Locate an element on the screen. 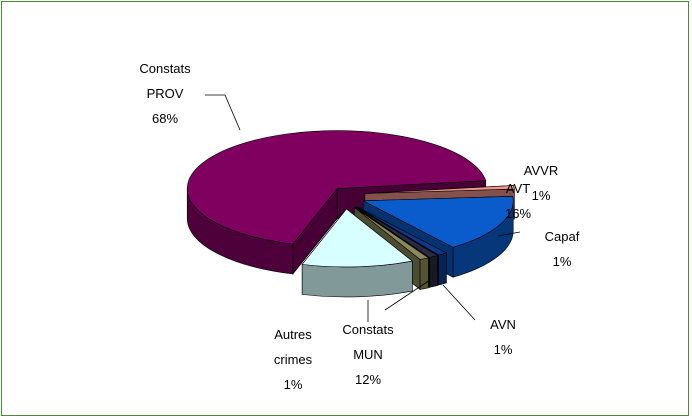 The image size is (692, 419). category-name: AVN is located at coordinates (503, 324).